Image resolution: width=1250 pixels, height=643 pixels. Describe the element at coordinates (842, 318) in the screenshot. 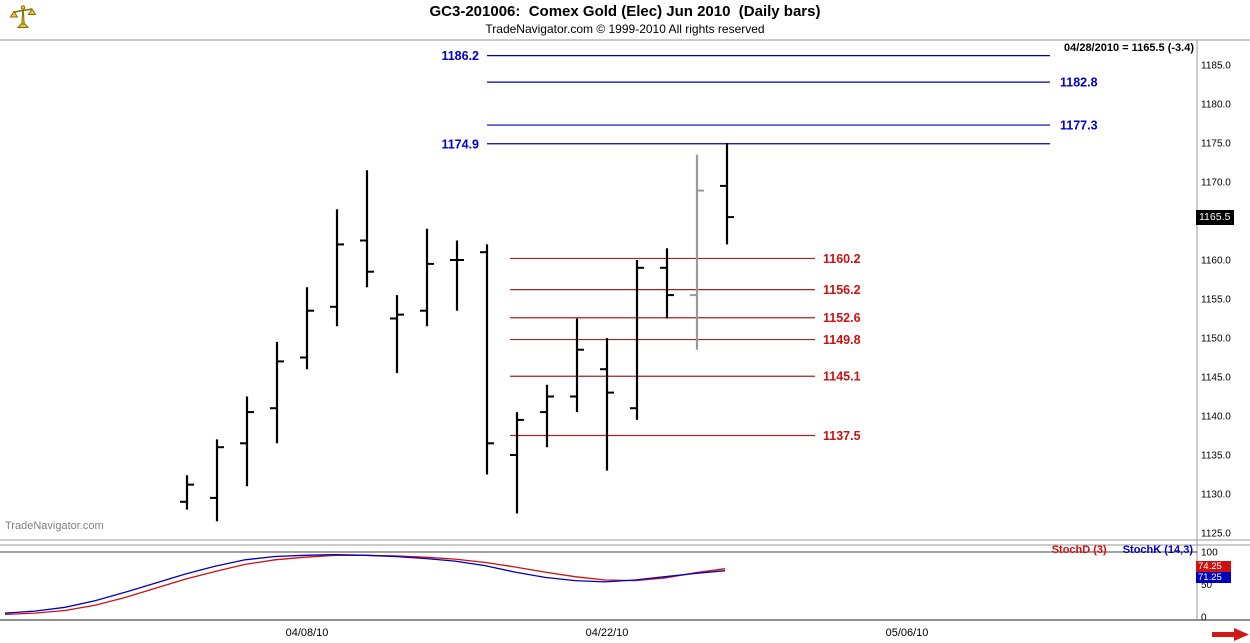

I see `support-label: 1152.6` at that location.